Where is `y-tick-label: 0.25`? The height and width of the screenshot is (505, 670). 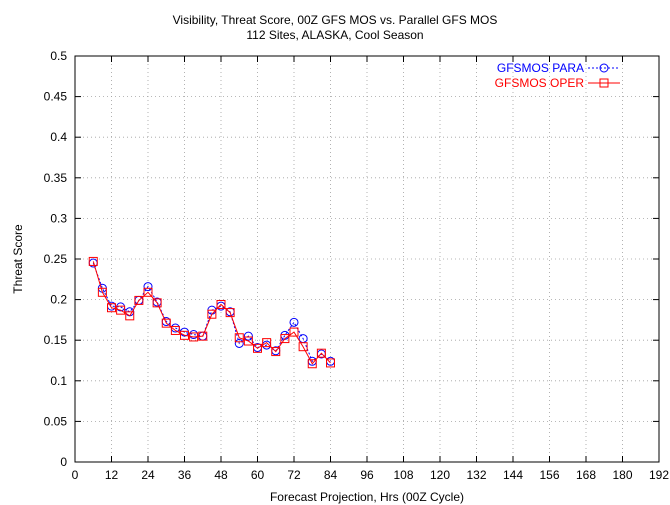 y-tick-label: 0.25 is located at coordinates (56, 259).